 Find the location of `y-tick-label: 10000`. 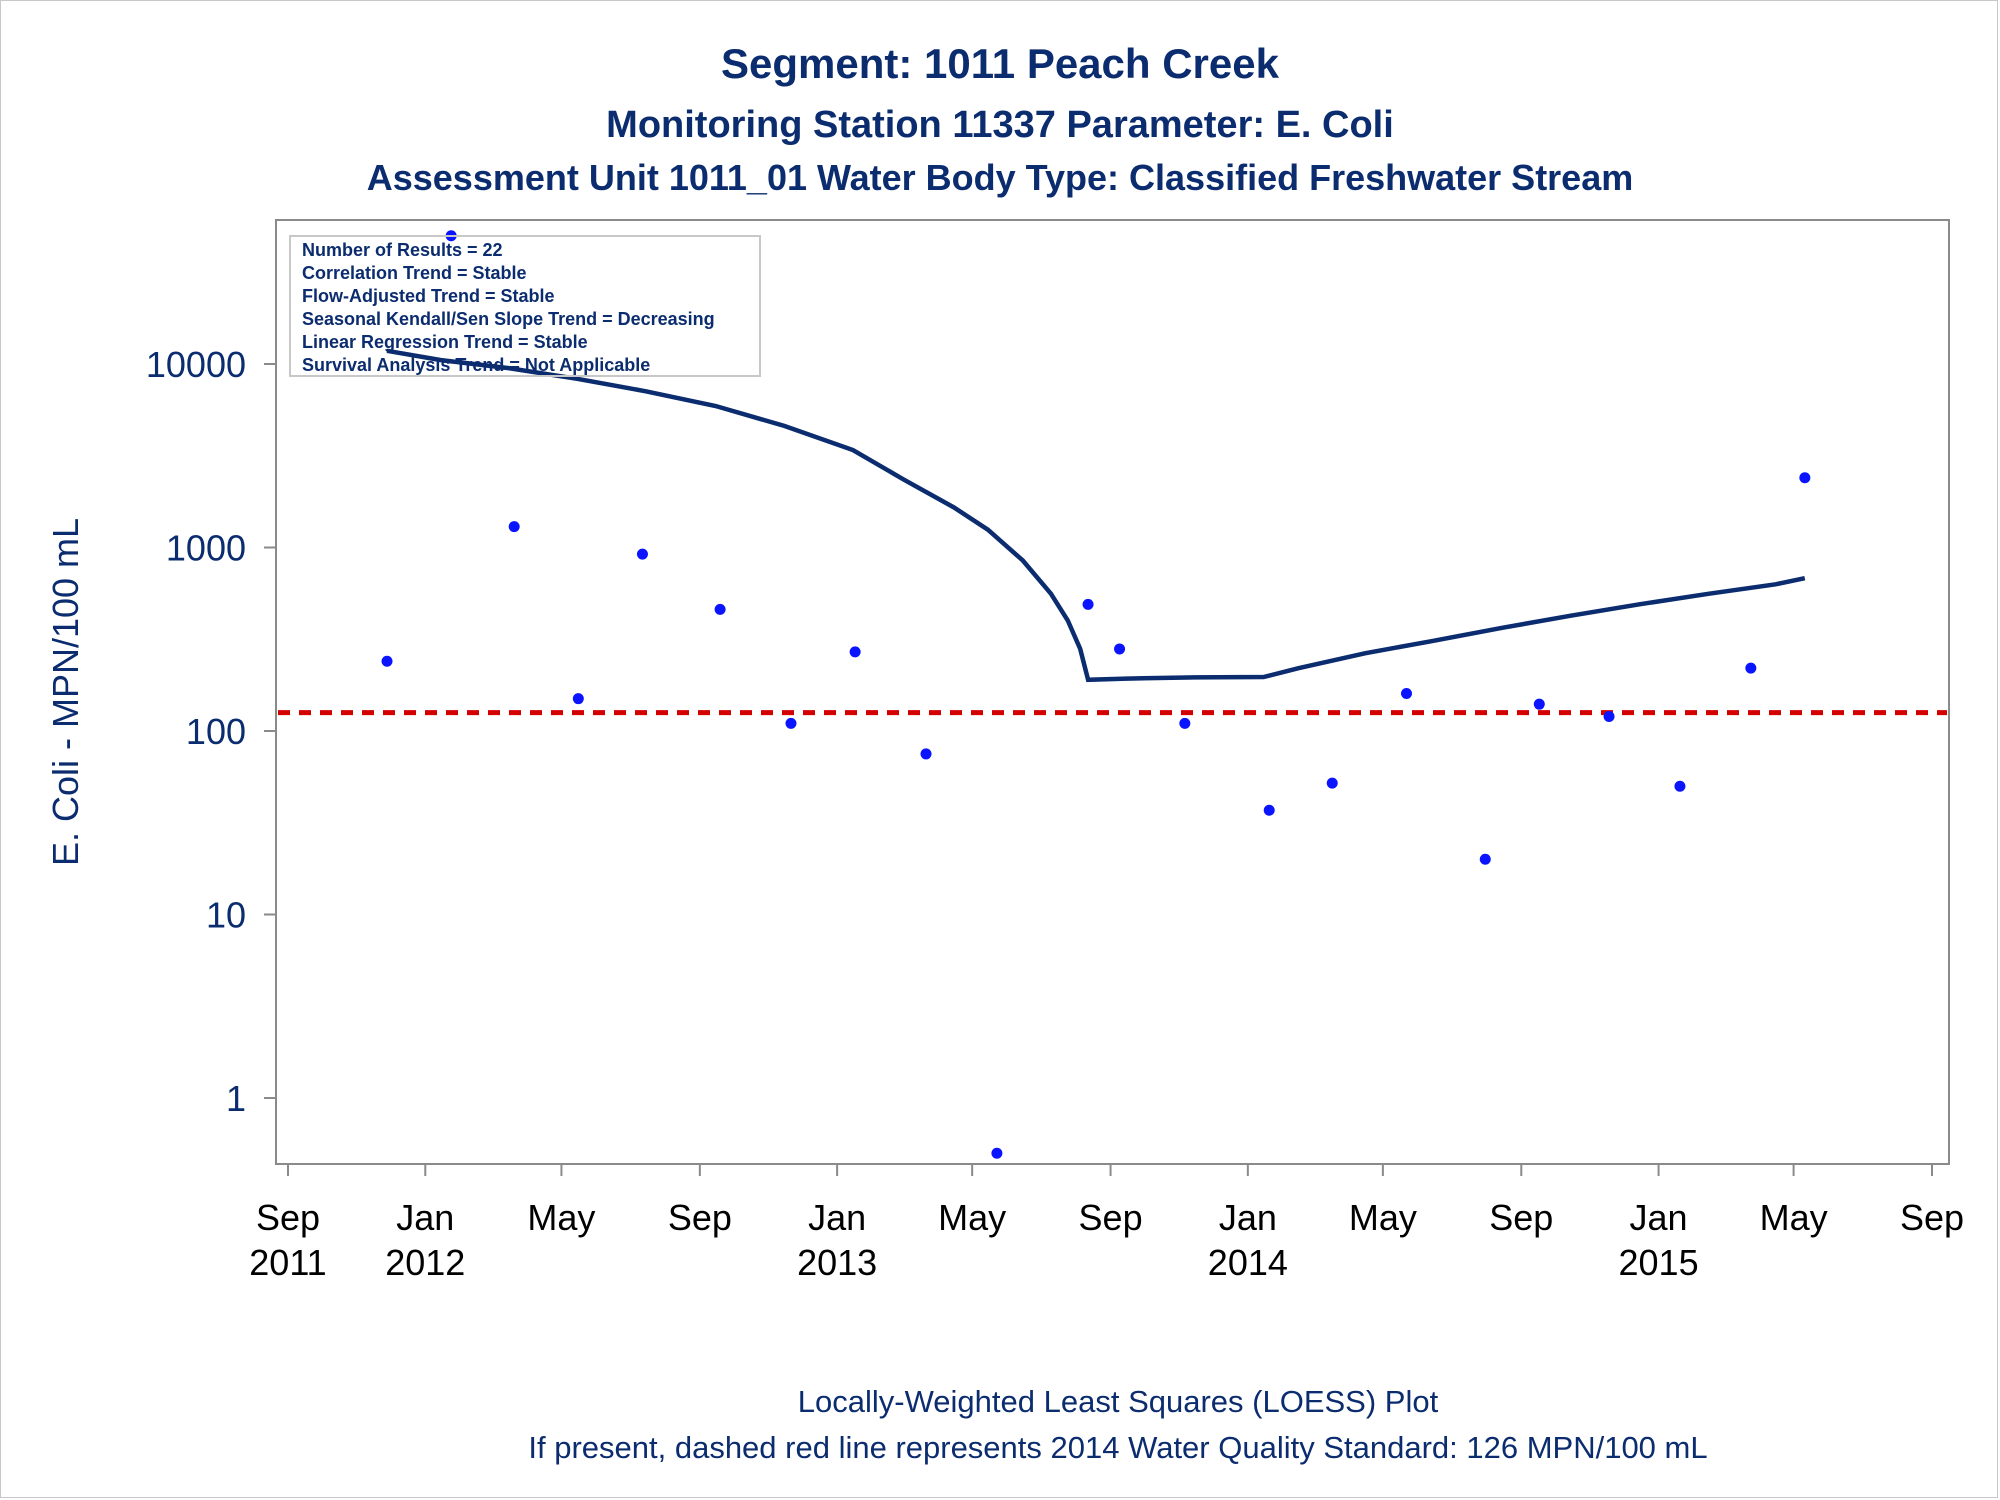

y-tick-label: 10000 is located at coordinates (196, 364).